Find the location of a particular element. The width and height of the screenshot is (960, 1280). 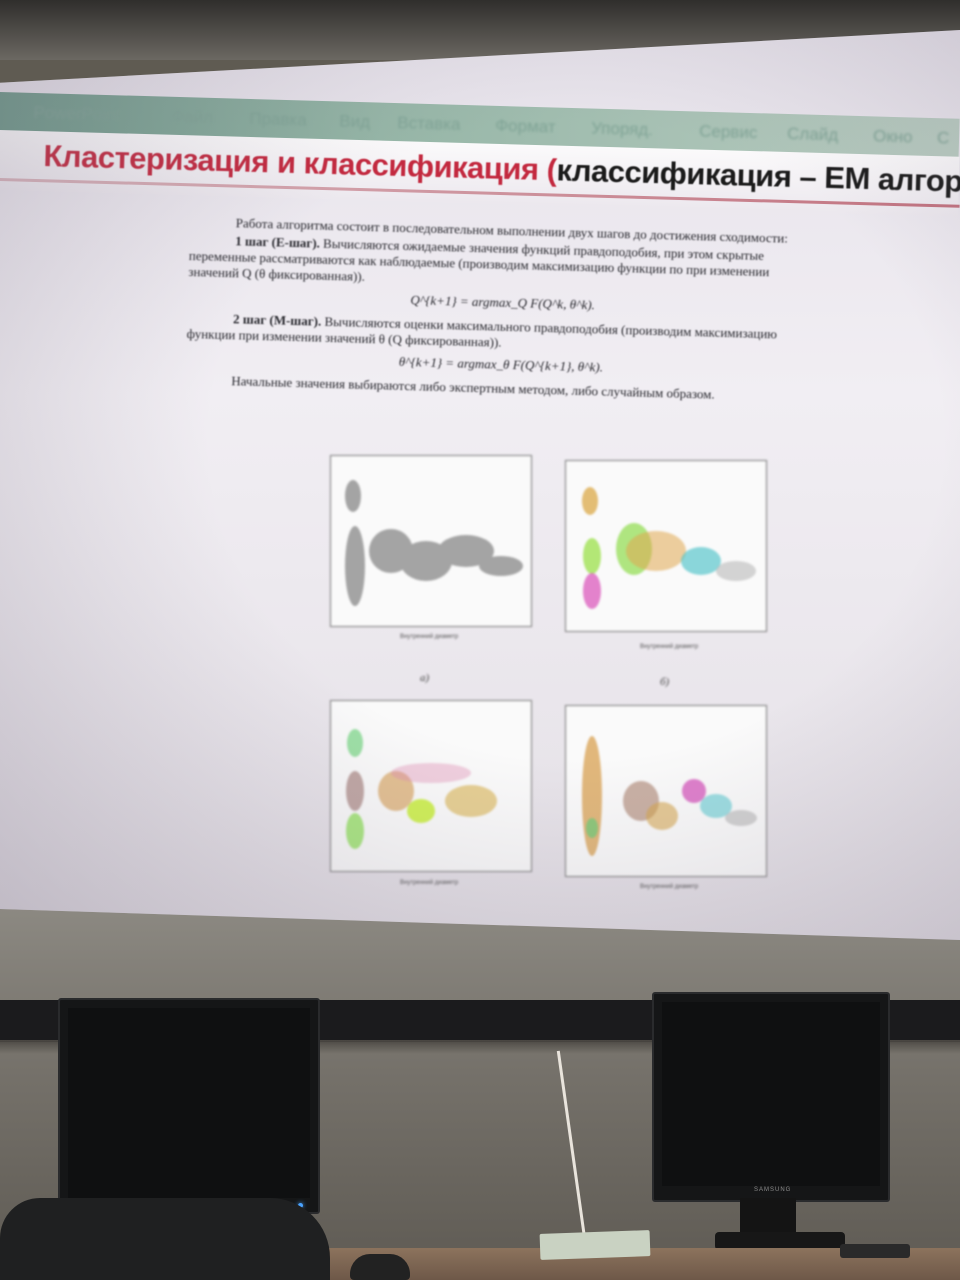

step2-label: 2 шаг (М-шаг). is located at coordinates (277, 320).